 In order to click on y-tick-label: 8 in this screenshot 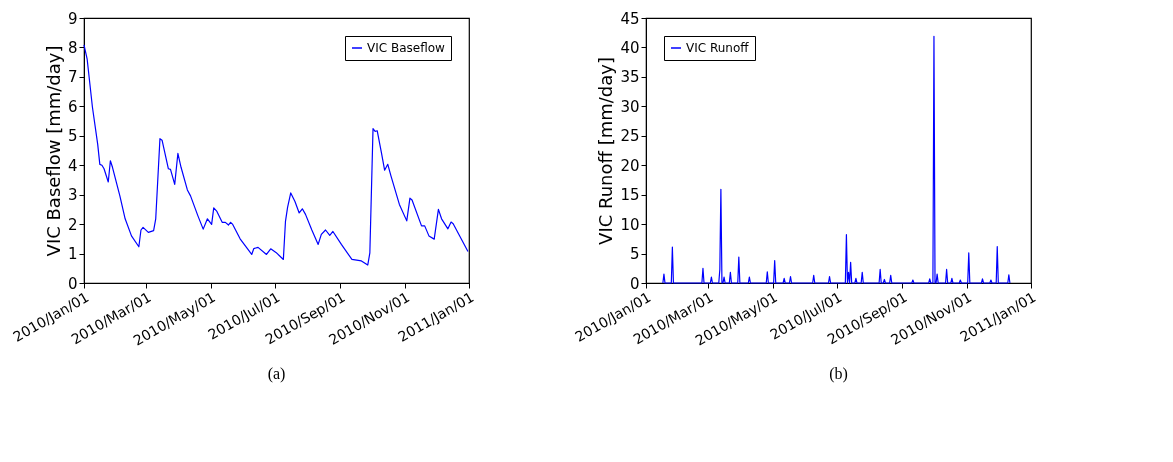, I will do `click(72, 47)`.